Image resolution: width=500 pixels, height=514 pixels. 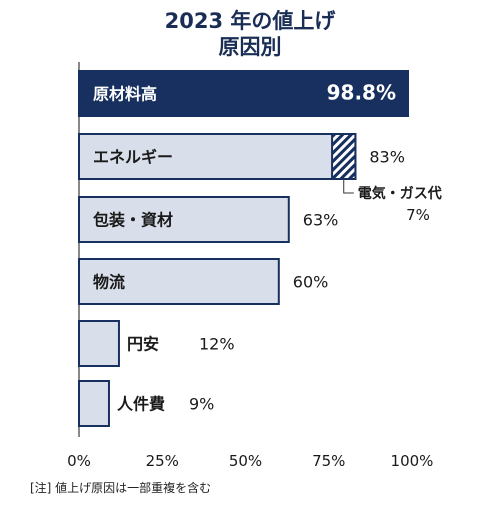 I want to click on x-tick-label: 50%, so click(x=245, y=461).